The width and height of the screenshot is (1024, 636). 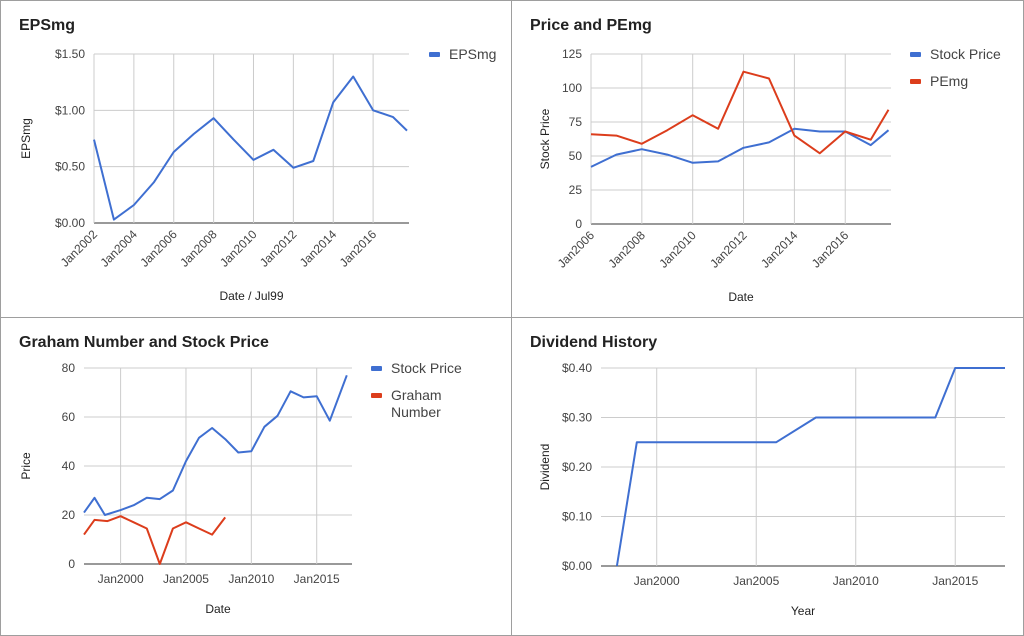 What do you see at coordinates (572, 88) in the screenshot?
I see `y-tick-label: 100` at bounding box center [572, 88].